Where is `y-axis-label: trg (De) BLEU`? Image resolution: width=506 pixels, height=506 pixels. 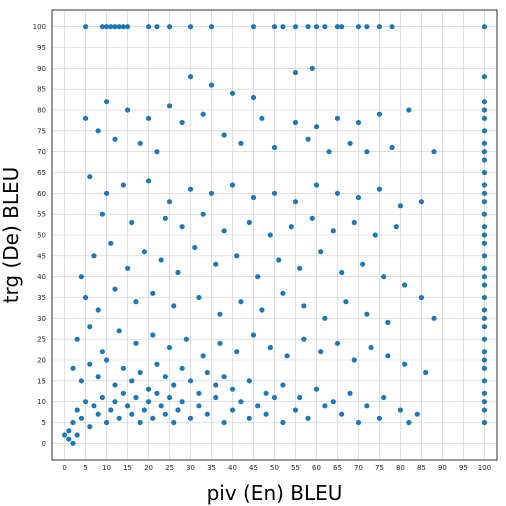
y-axis-label: trg (De) BLEU is located at coordinates (11, 235).